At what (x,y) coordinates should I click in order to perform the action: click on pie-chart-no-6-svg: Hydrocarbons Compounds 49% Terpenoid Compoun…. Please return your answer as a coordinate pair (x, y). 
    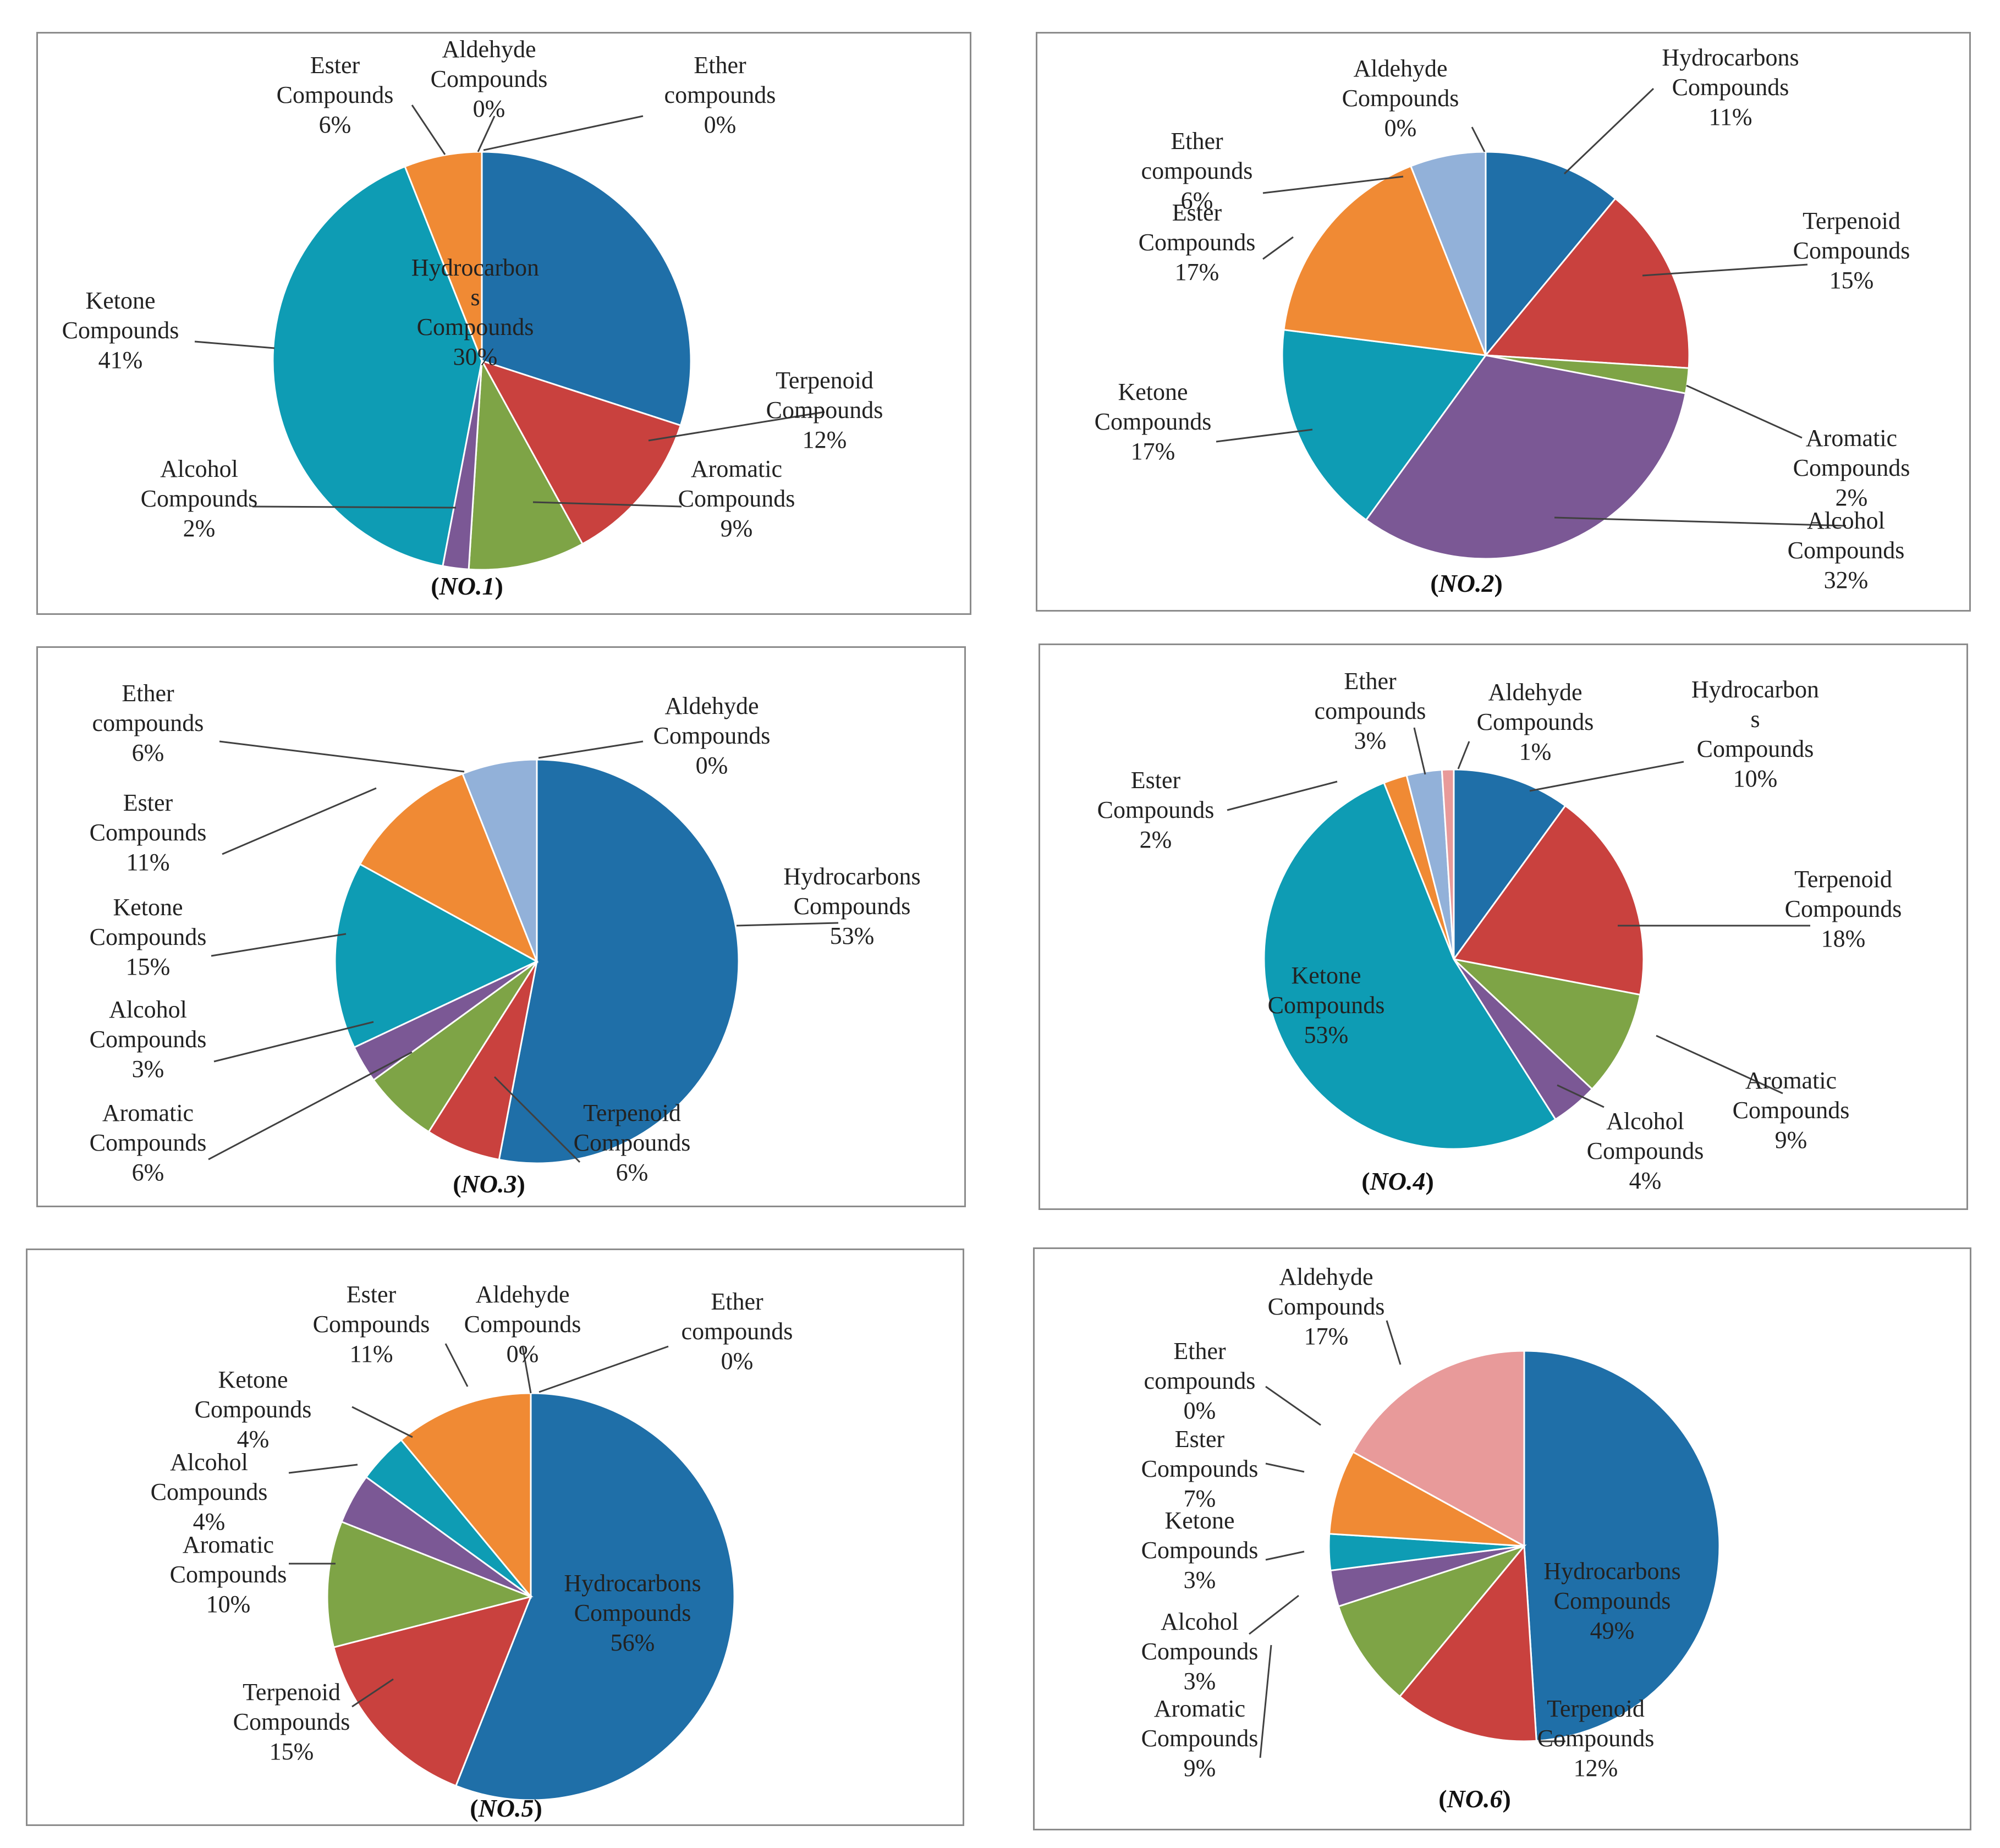
    Looking at the image, I should click on (1431, 1538).